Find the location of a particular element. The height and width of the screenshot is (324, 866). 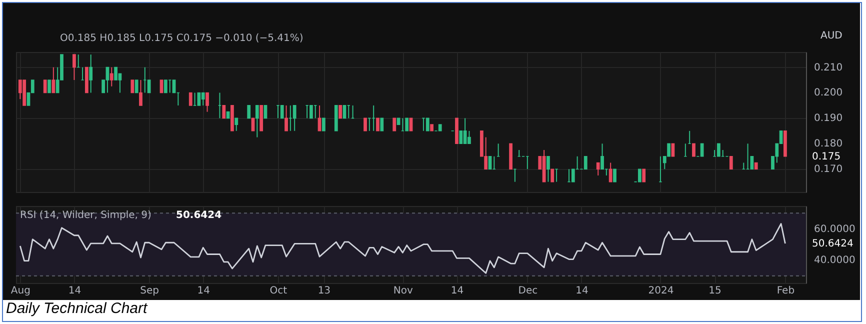

x-tick-label: Dec is located at coordinates (528, 291).